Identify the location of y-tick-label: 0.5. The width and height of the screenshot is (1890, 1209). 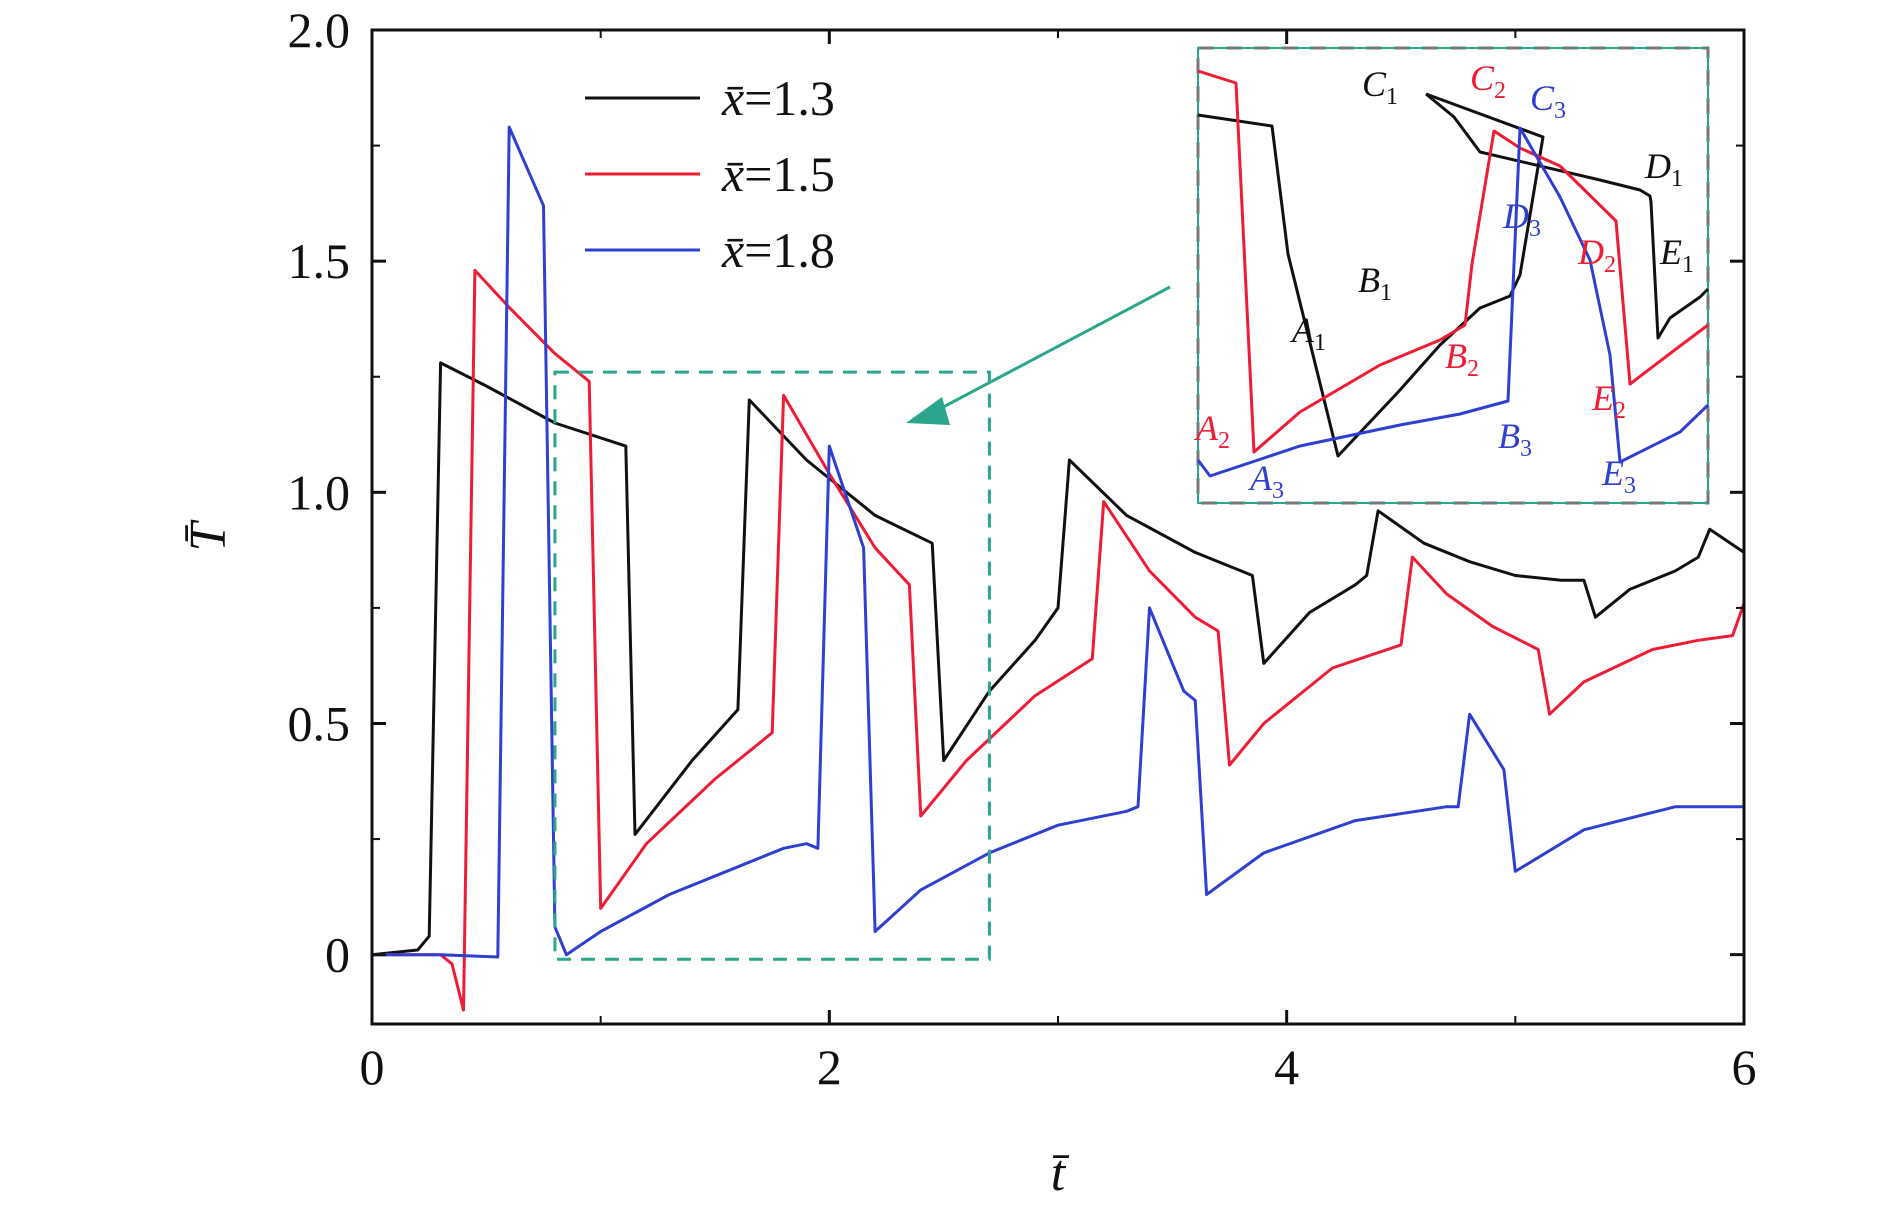
(319, 723).